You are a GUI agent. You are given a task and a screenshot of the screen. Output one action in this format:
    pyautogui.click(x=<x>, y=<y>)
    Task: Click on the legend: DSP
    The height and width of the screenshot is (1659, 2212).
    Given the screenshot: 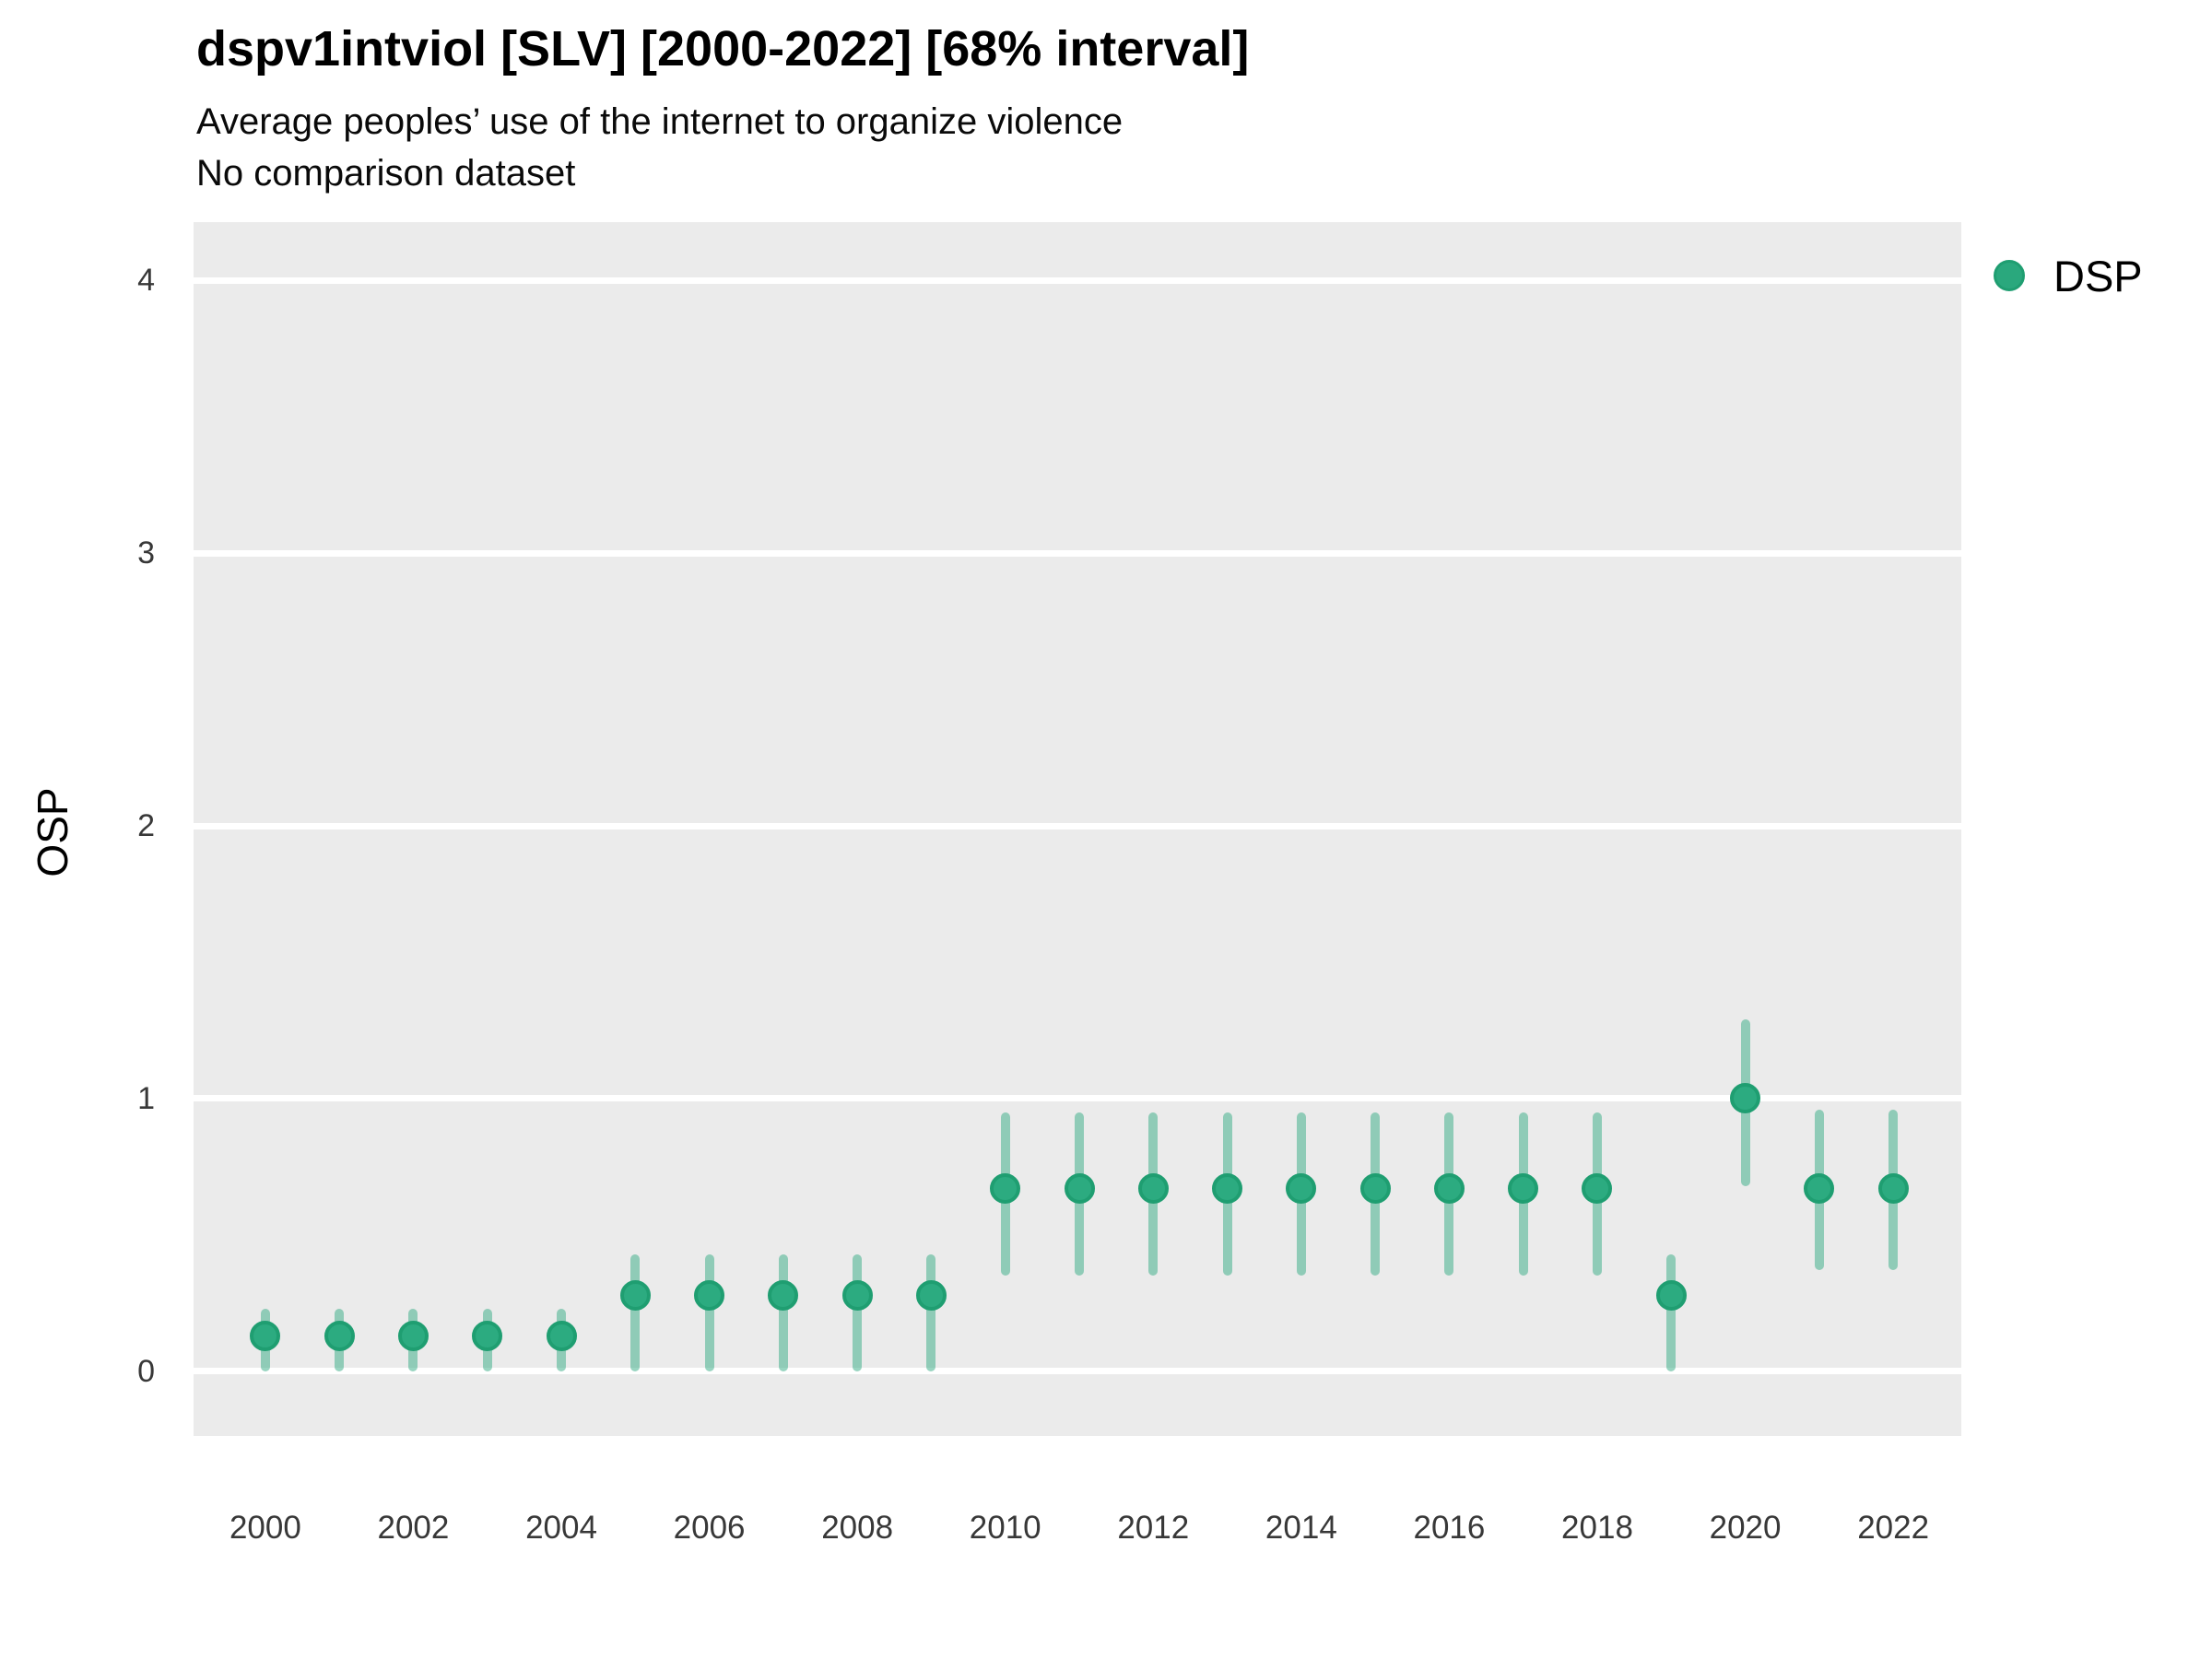 What is the action you would take?
    pyautogui.click(x=2065, y=275)
    